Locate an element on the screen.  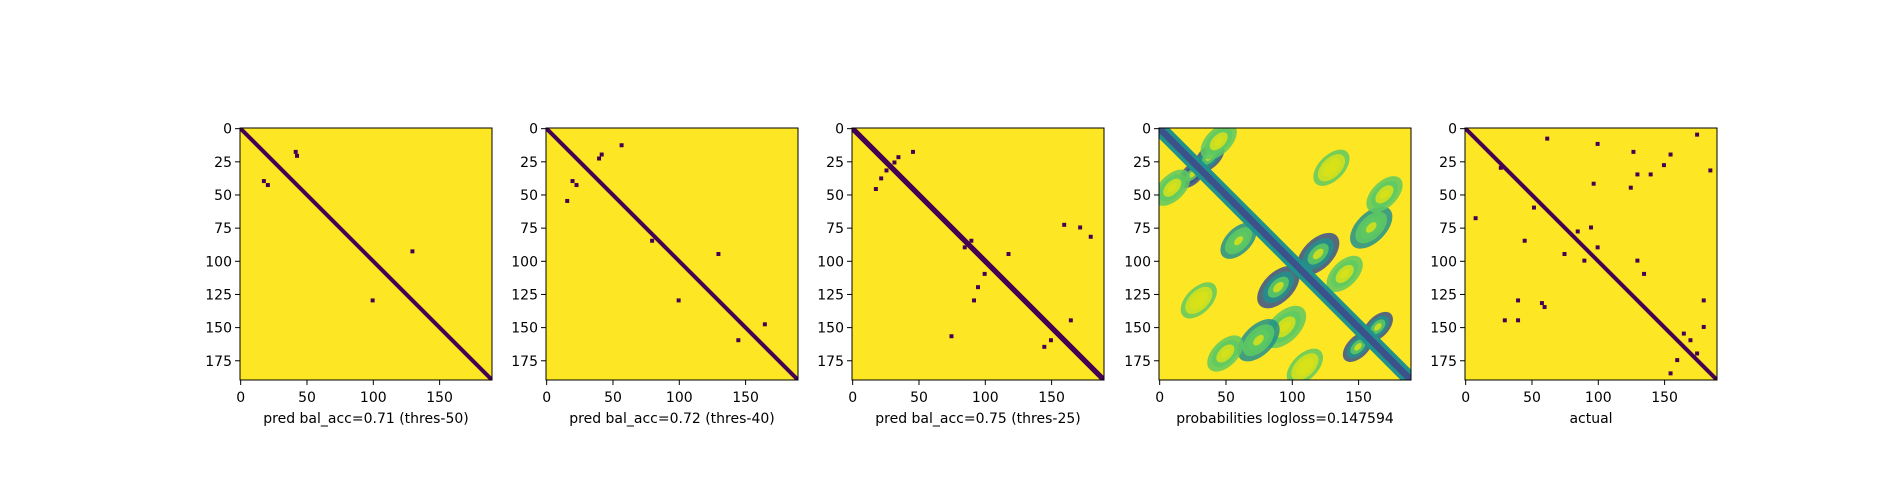
panel-caption: pred bal_acc=0.75 (thres-25) is located at coordinates (977, 419).